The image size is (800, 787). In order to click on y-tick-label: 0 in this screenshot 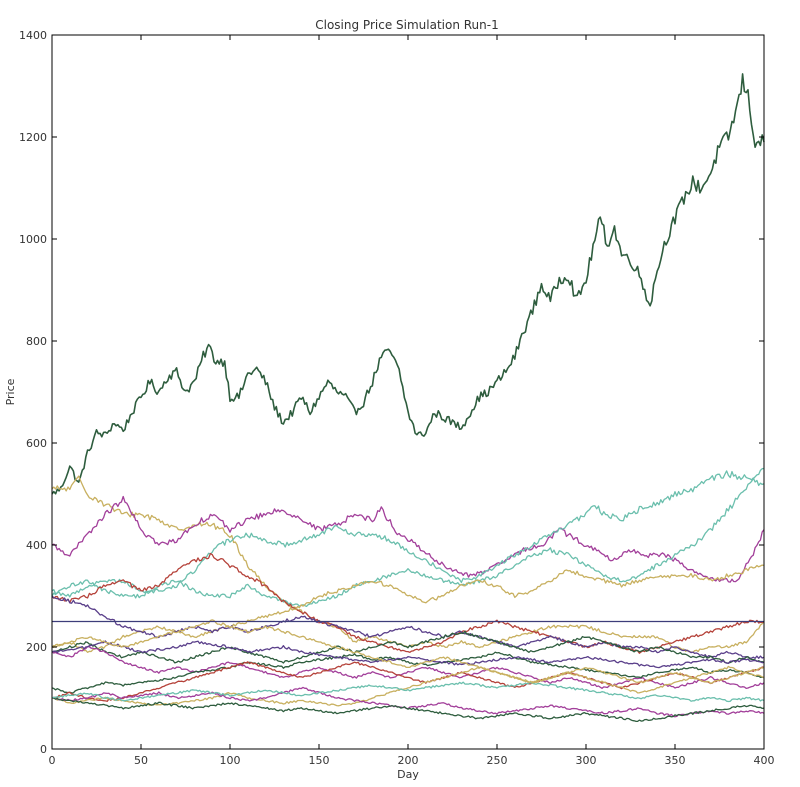, I will do `click(43, 749)`.